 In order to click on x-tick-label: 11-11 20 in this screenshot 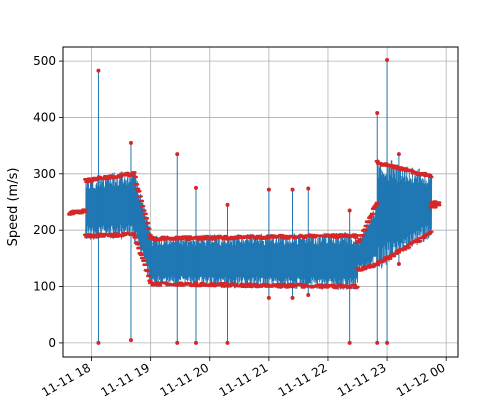, I will do `click(185, 379)`.